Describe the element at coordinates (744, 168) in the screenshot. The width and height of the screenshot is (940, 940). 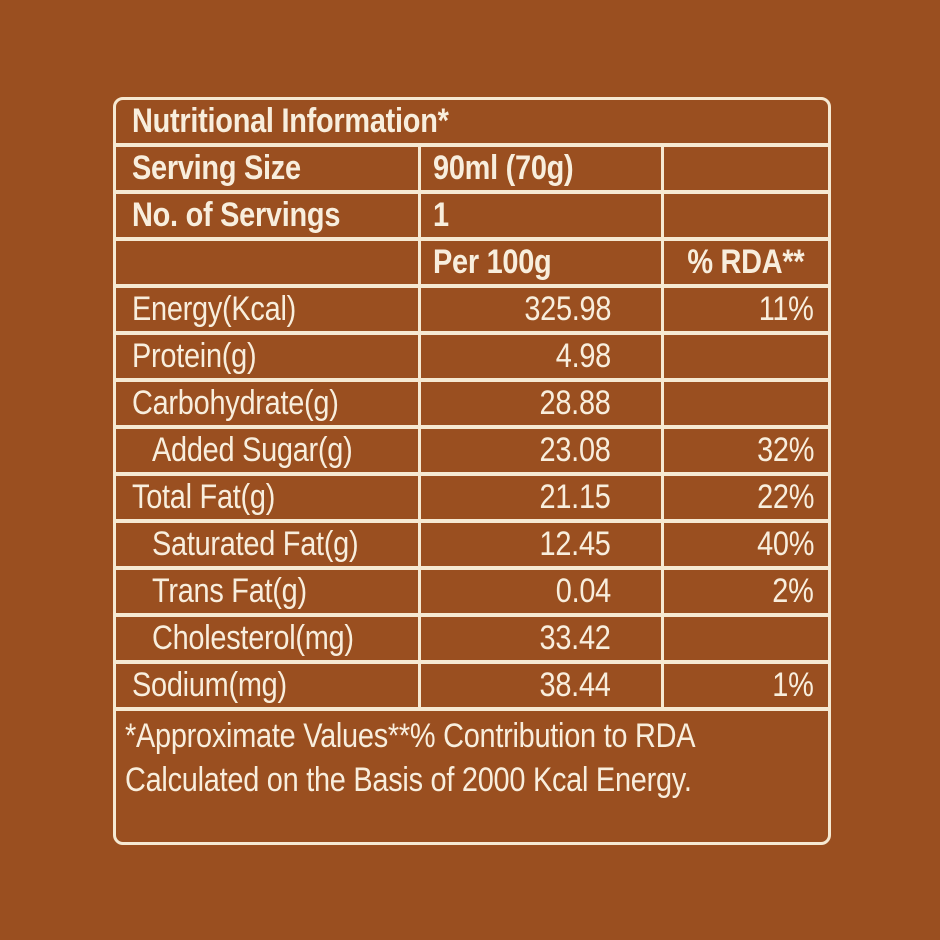
I see `serving-size-empty-cell` at that location.